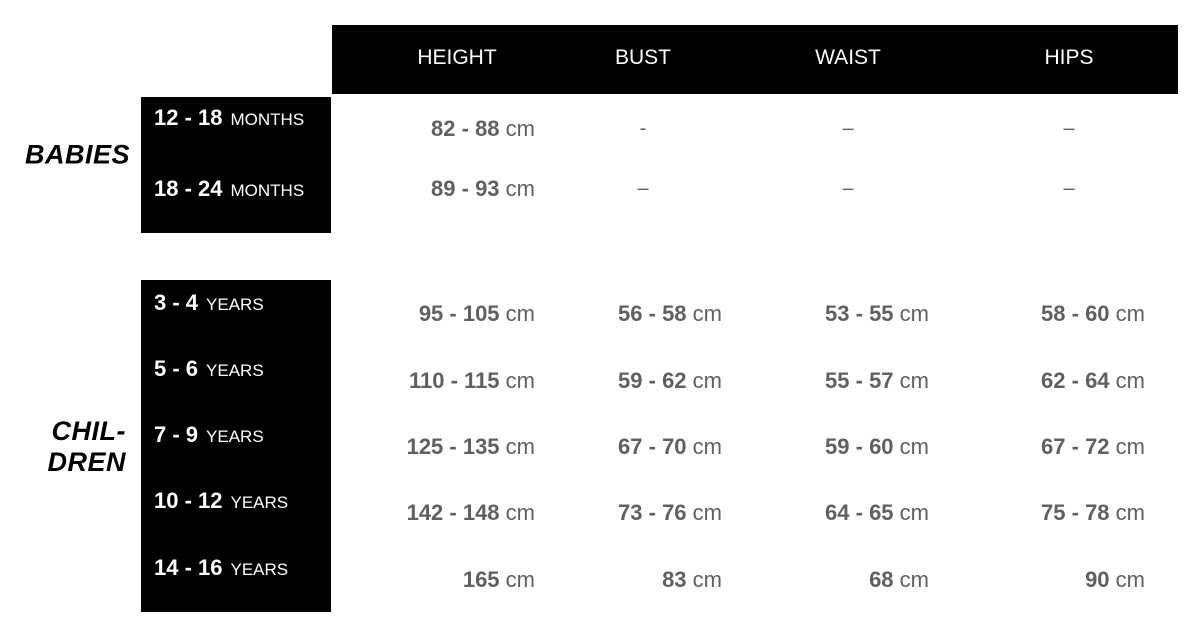 The height and width of the screenshot is (642, 1200). I want to click on column-header-bar: HEIGHT BUST WAIST HIPS, so click(755, 59).